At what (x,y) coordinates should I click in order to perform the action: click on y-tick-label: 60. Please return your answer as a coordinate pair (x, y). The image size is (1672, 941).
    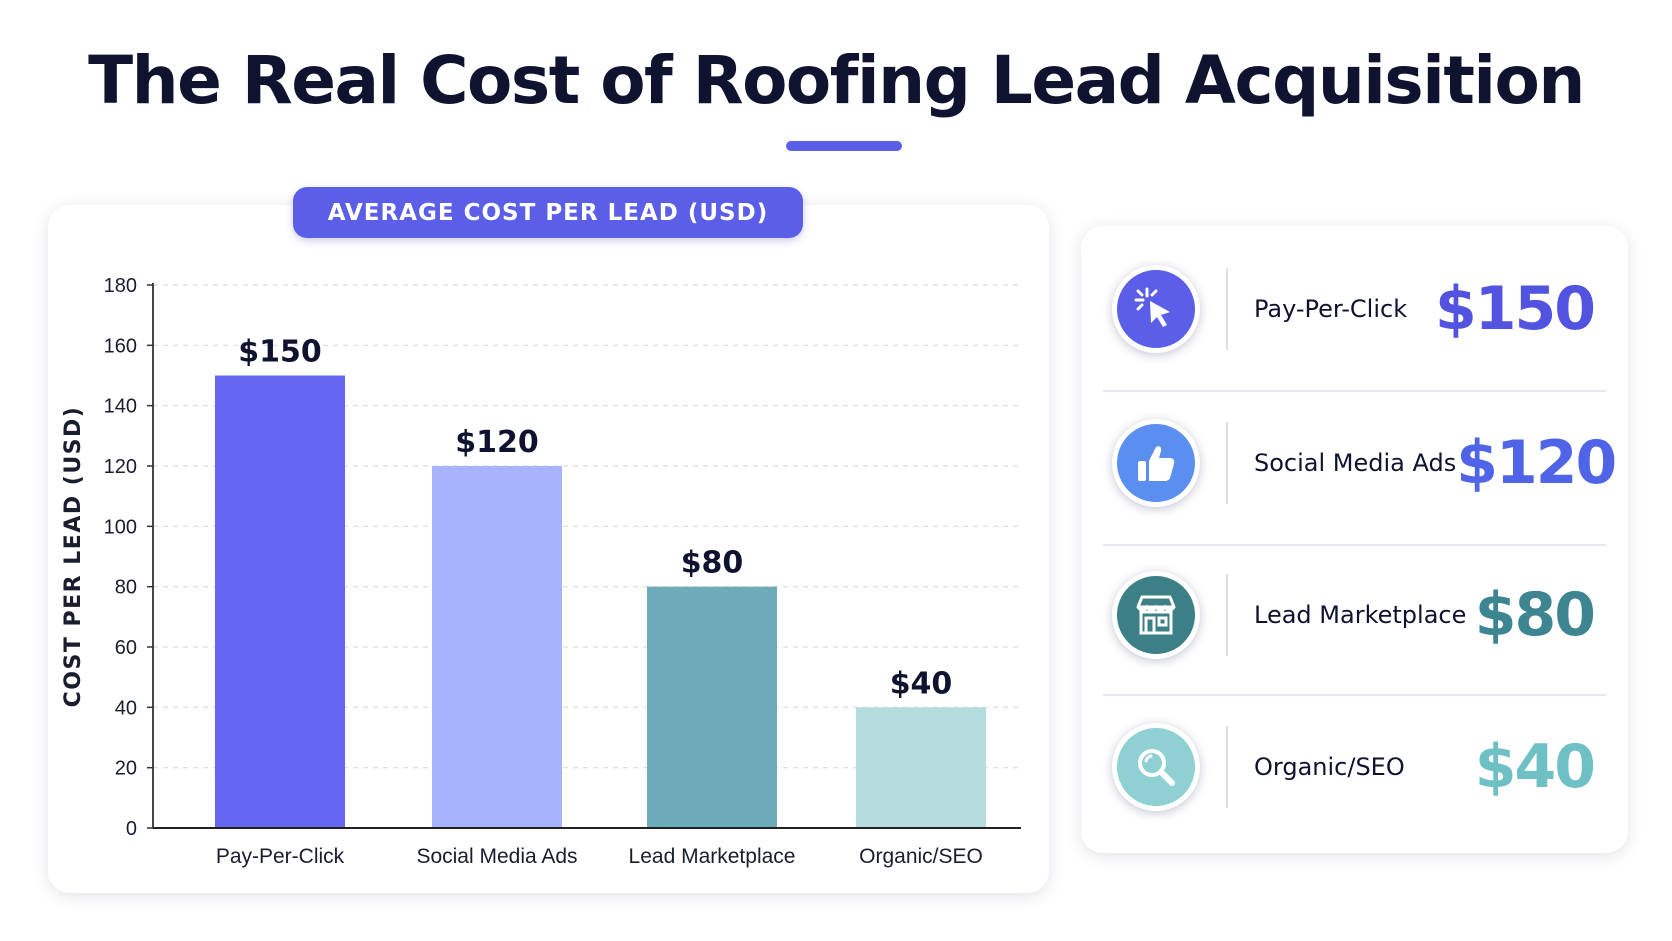
    Looking at the image, I should click on (126, 648).